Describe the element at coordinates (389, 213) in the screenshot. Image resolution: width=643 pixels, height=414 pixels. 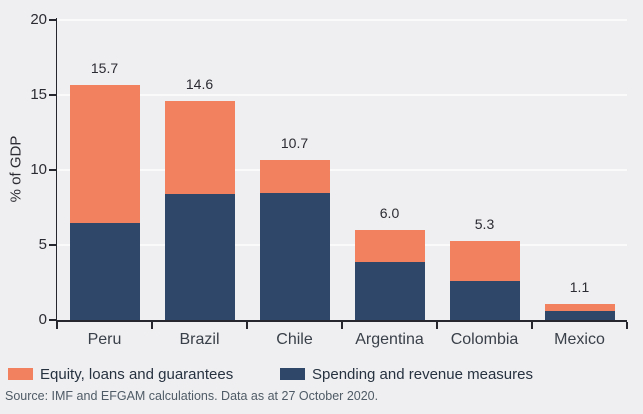
I see `bar-total-label-argentina: 6.0` at that location.